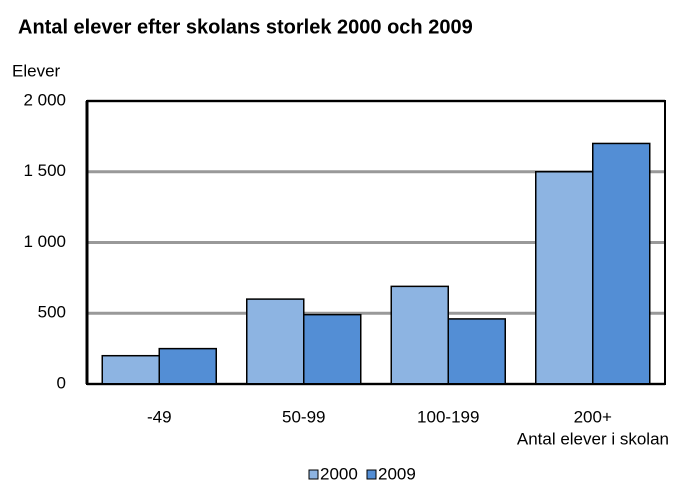  Describe the element at coordinates (44, 99) in the screenshot. I see `y-tick-label: 2 000` at that location.